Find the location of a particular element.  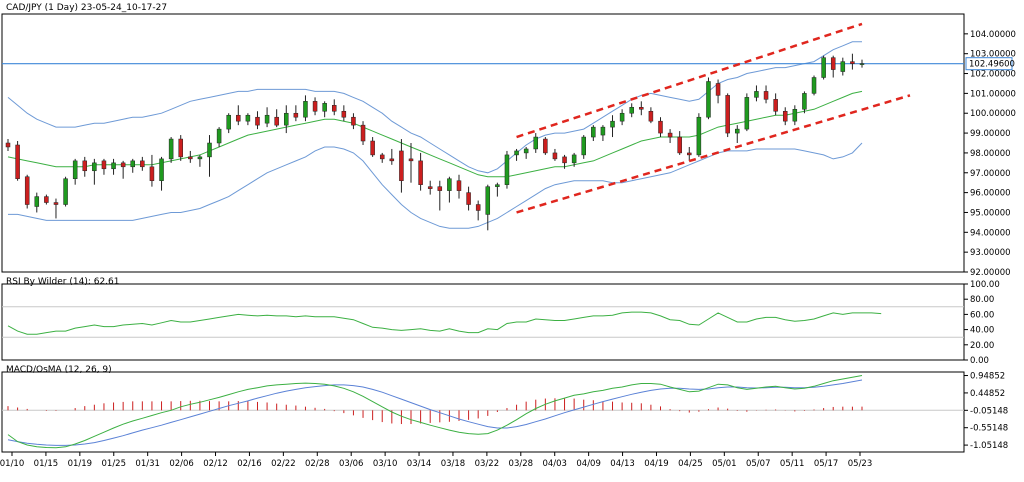

macd-series-layer is located at coordinates (483, 412).